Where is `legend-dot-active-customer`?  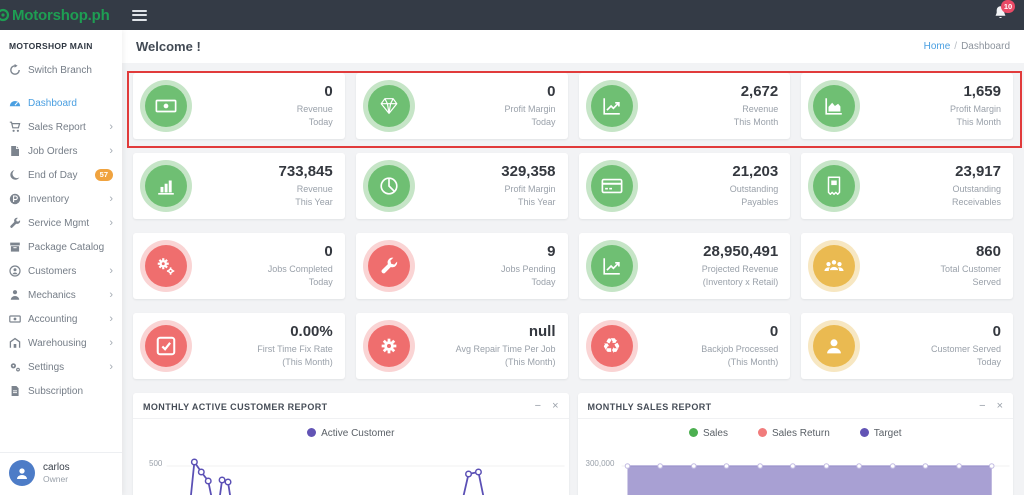
legend-dot-active-customer is located at coordinates (312, 432).